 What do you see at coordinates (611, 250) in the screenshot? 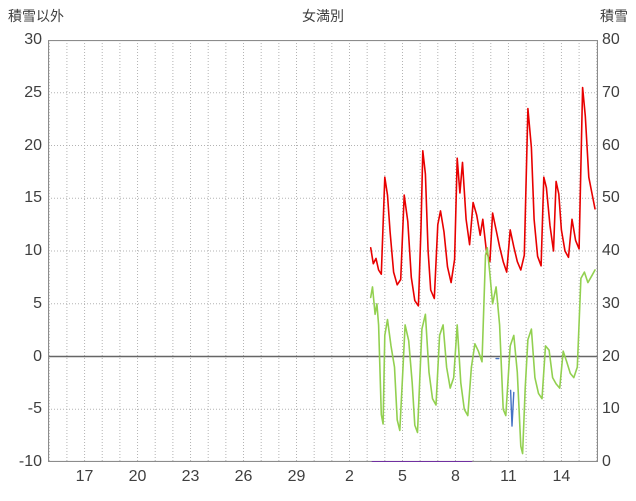
I see `y-axis-right-tick-label: 40` at bounding box center [611, 250].